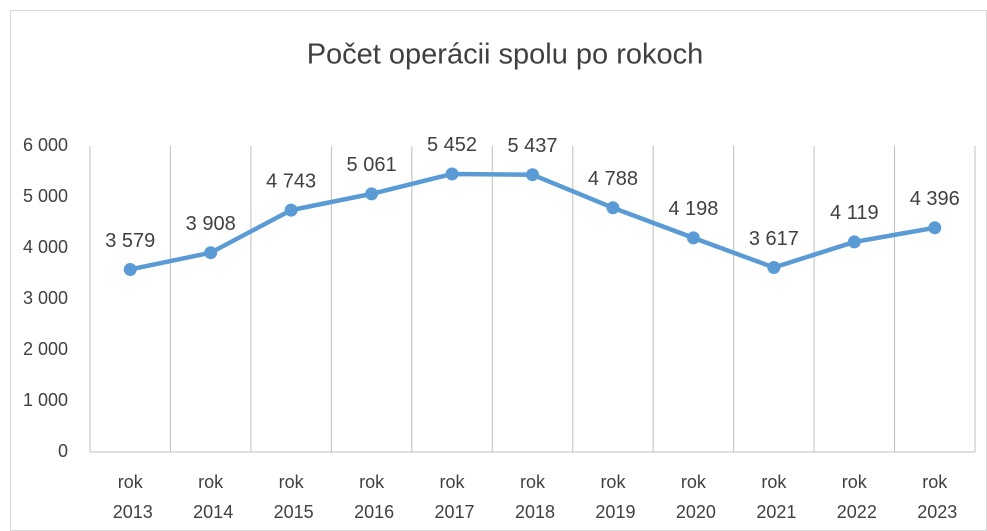 The height and width of the screenshot is (531, 987). What do you see at coordinates (612, 497) in the screenshot?
I see `x-tick-label: rok 2019` at bounding box center [612, 497].